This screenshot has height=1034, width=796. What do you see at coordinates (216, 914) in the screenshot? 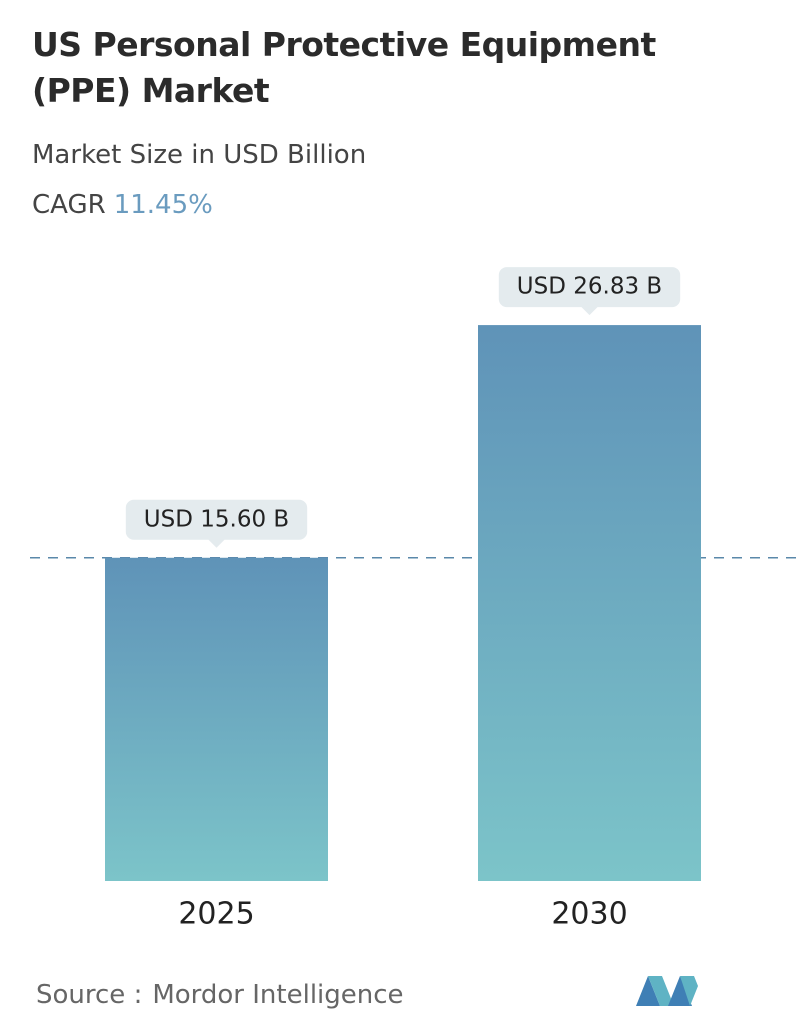
I see `x-tick-label: 2025` at bounding box center [216, 914].